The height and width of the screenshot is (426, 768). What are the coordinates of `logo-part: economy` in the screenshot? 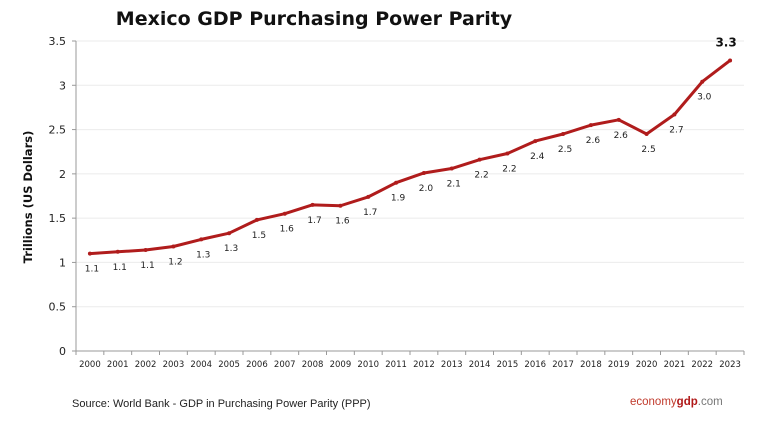 It's located at (653, 402).